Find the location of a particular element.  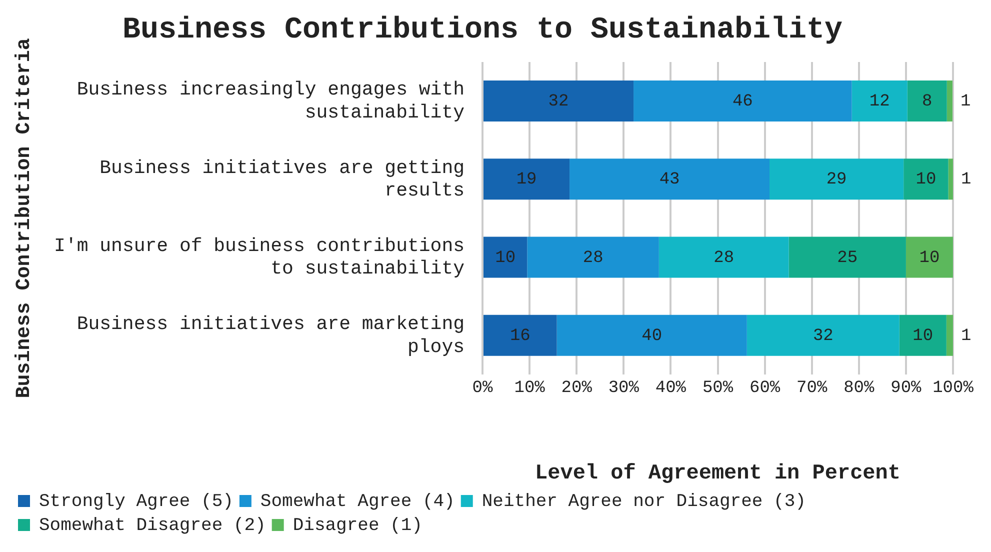

x-tick-label: 10% is located at coordinates (530, 388).